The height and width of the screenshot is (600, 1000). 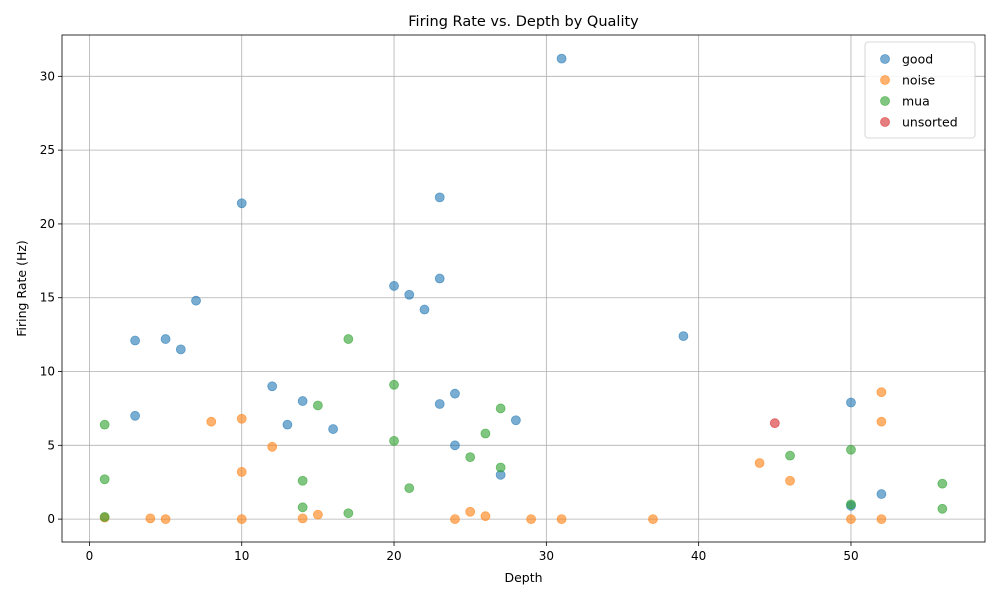 I want to click on legend-item-mua: mua, so click(x=905, y=101).